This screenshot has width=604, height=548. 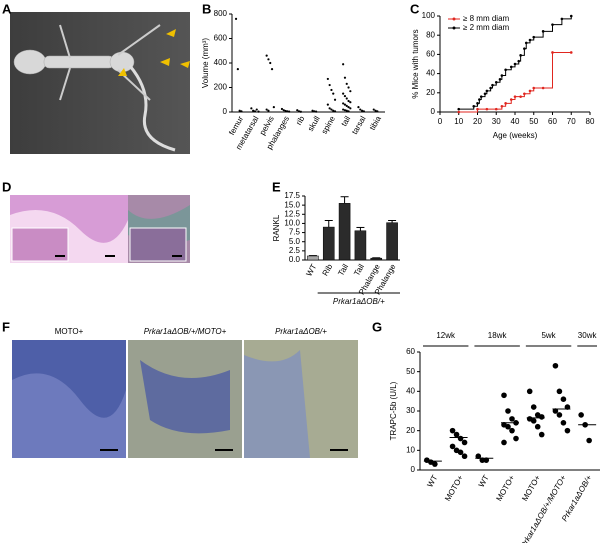 What do you see at coordinates (292, 223) in the screenshot?
I see `y-tick-label: 10.0` at bounding box center [292, 223].